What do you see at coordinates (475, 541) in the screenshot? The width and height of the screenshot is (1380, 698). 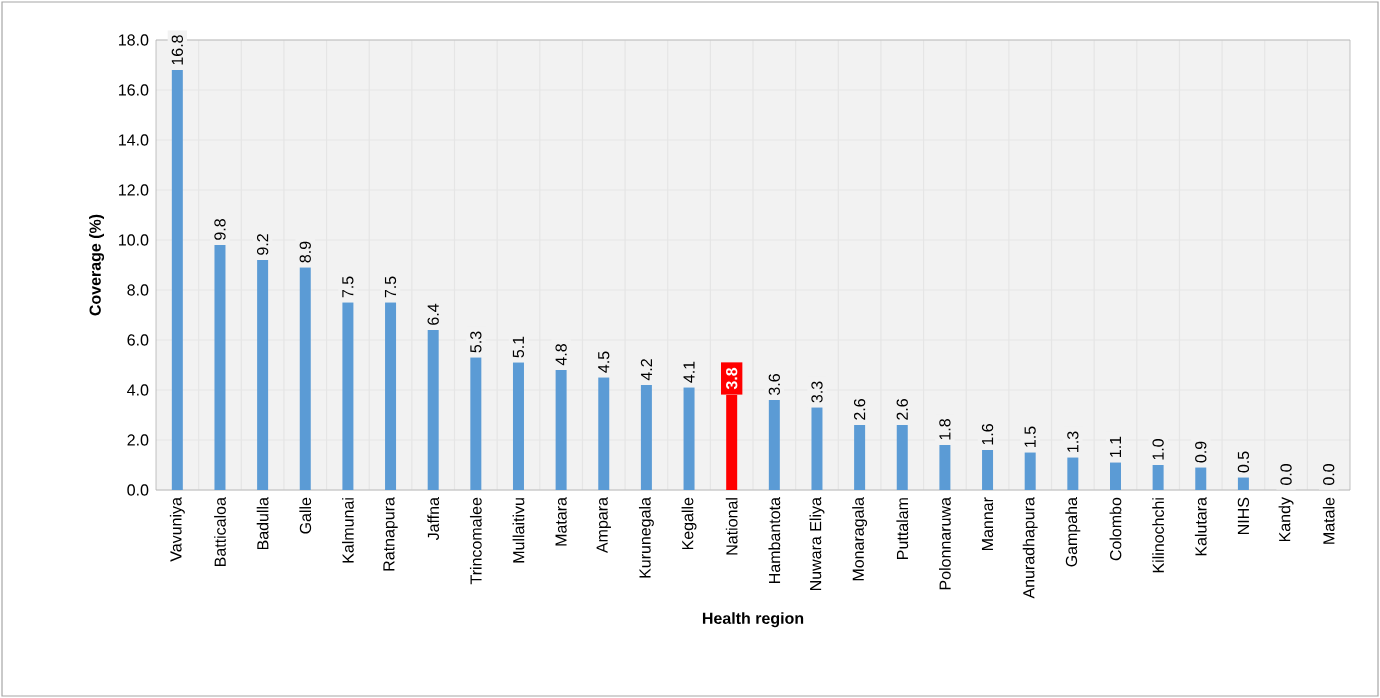 I see `x-tick-label: Trincomalee` at bounding box center [475, 541].